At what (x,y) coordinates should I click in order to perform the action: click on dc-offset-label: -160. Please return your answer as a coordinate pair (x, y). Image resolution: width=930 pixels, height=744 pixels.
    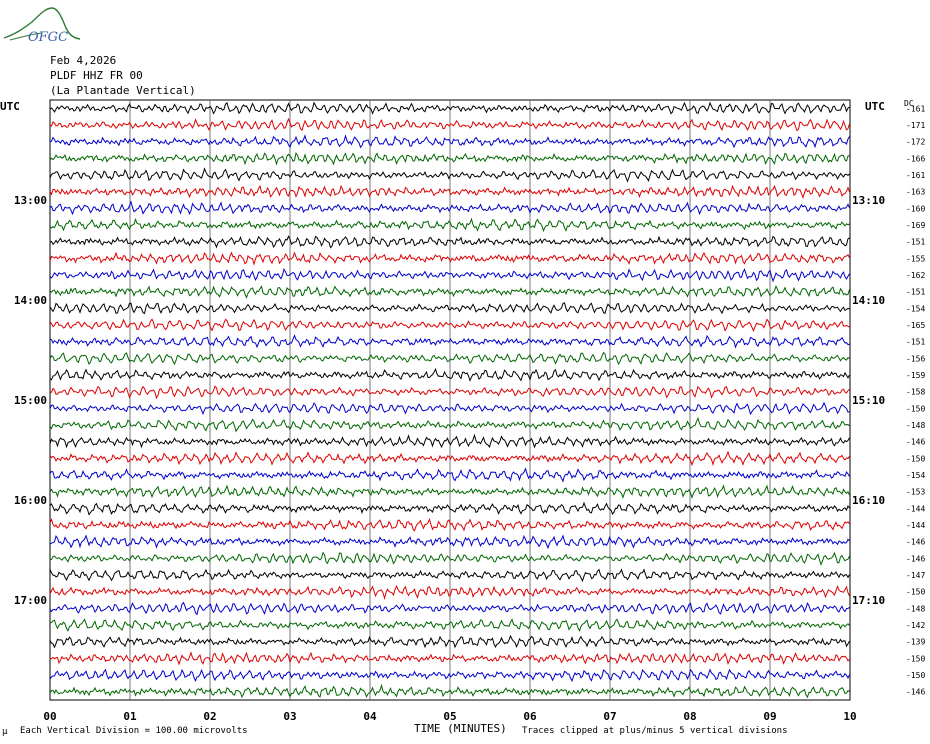
    Looking at the image, I should click on (915, 208).